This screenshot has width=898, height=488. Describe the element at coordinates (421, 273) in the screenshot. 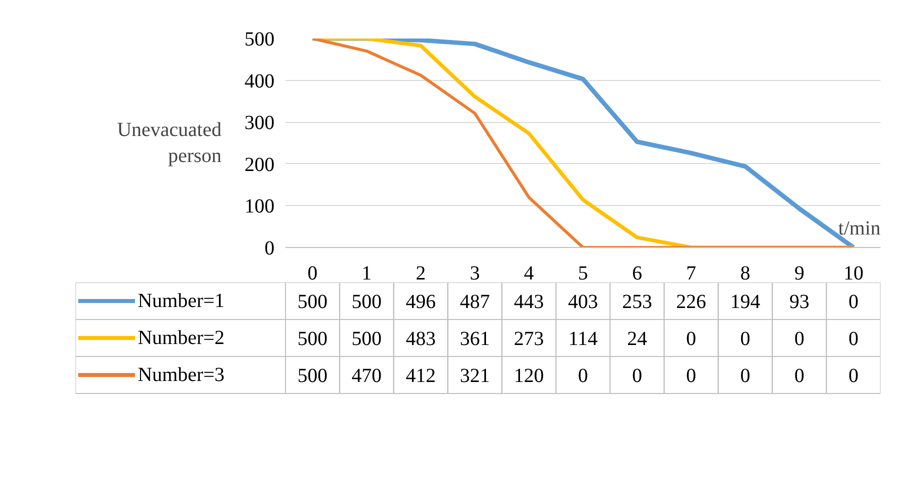

I see `x-tick-label: 2` at that location.